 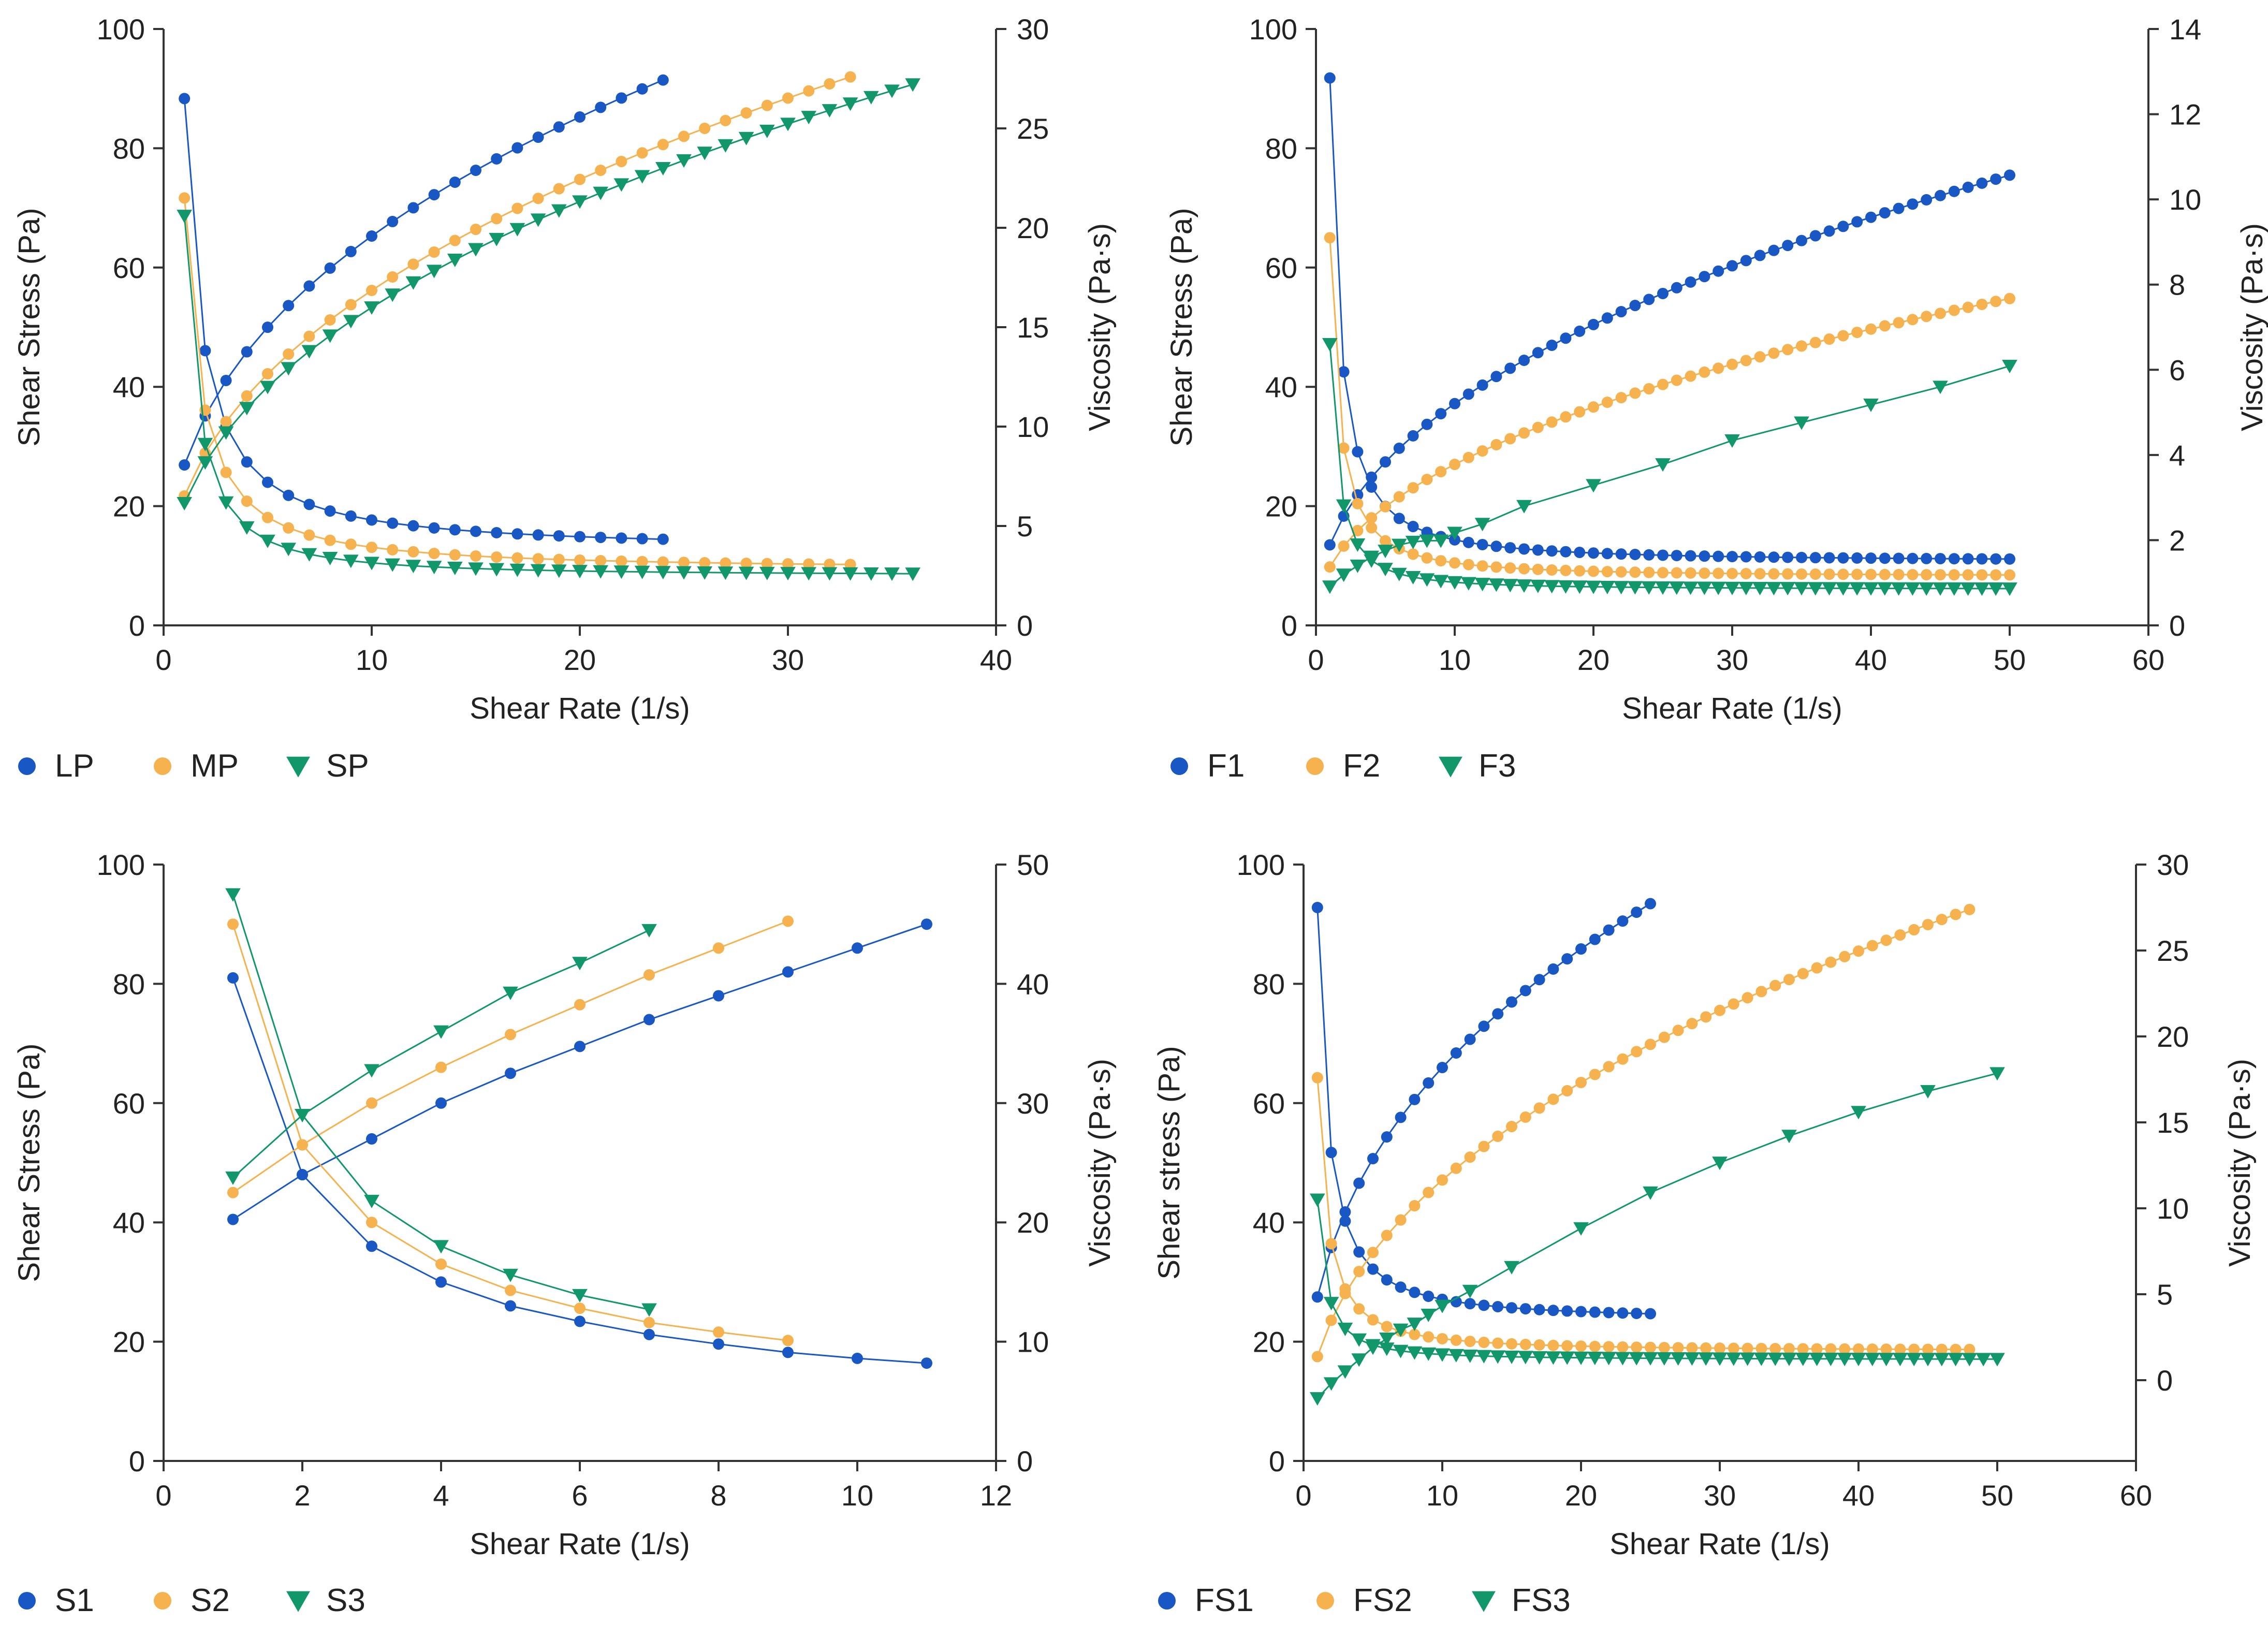 I want to click on x-tick-label: 20, so click(x=580, y=660).